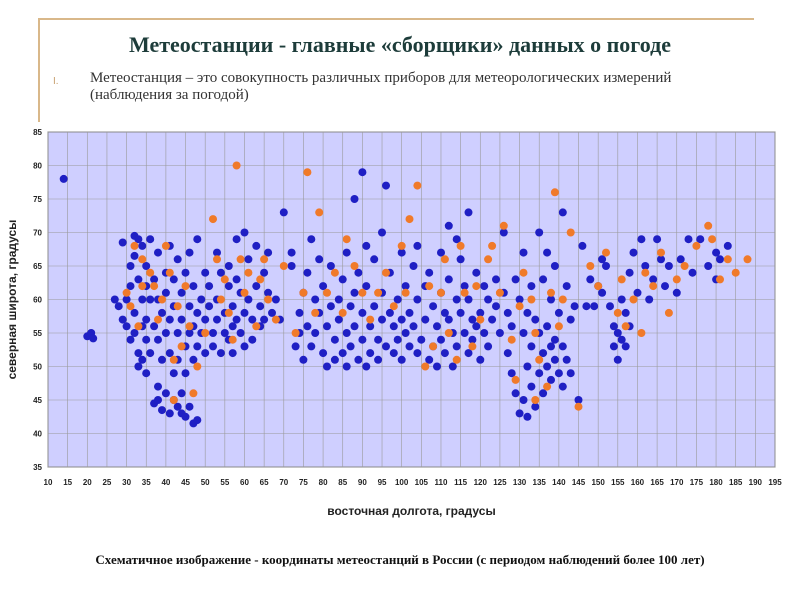 This screenshot has width=800, height=600. I want to click on x-tick-label: 50, so click(205, 482).